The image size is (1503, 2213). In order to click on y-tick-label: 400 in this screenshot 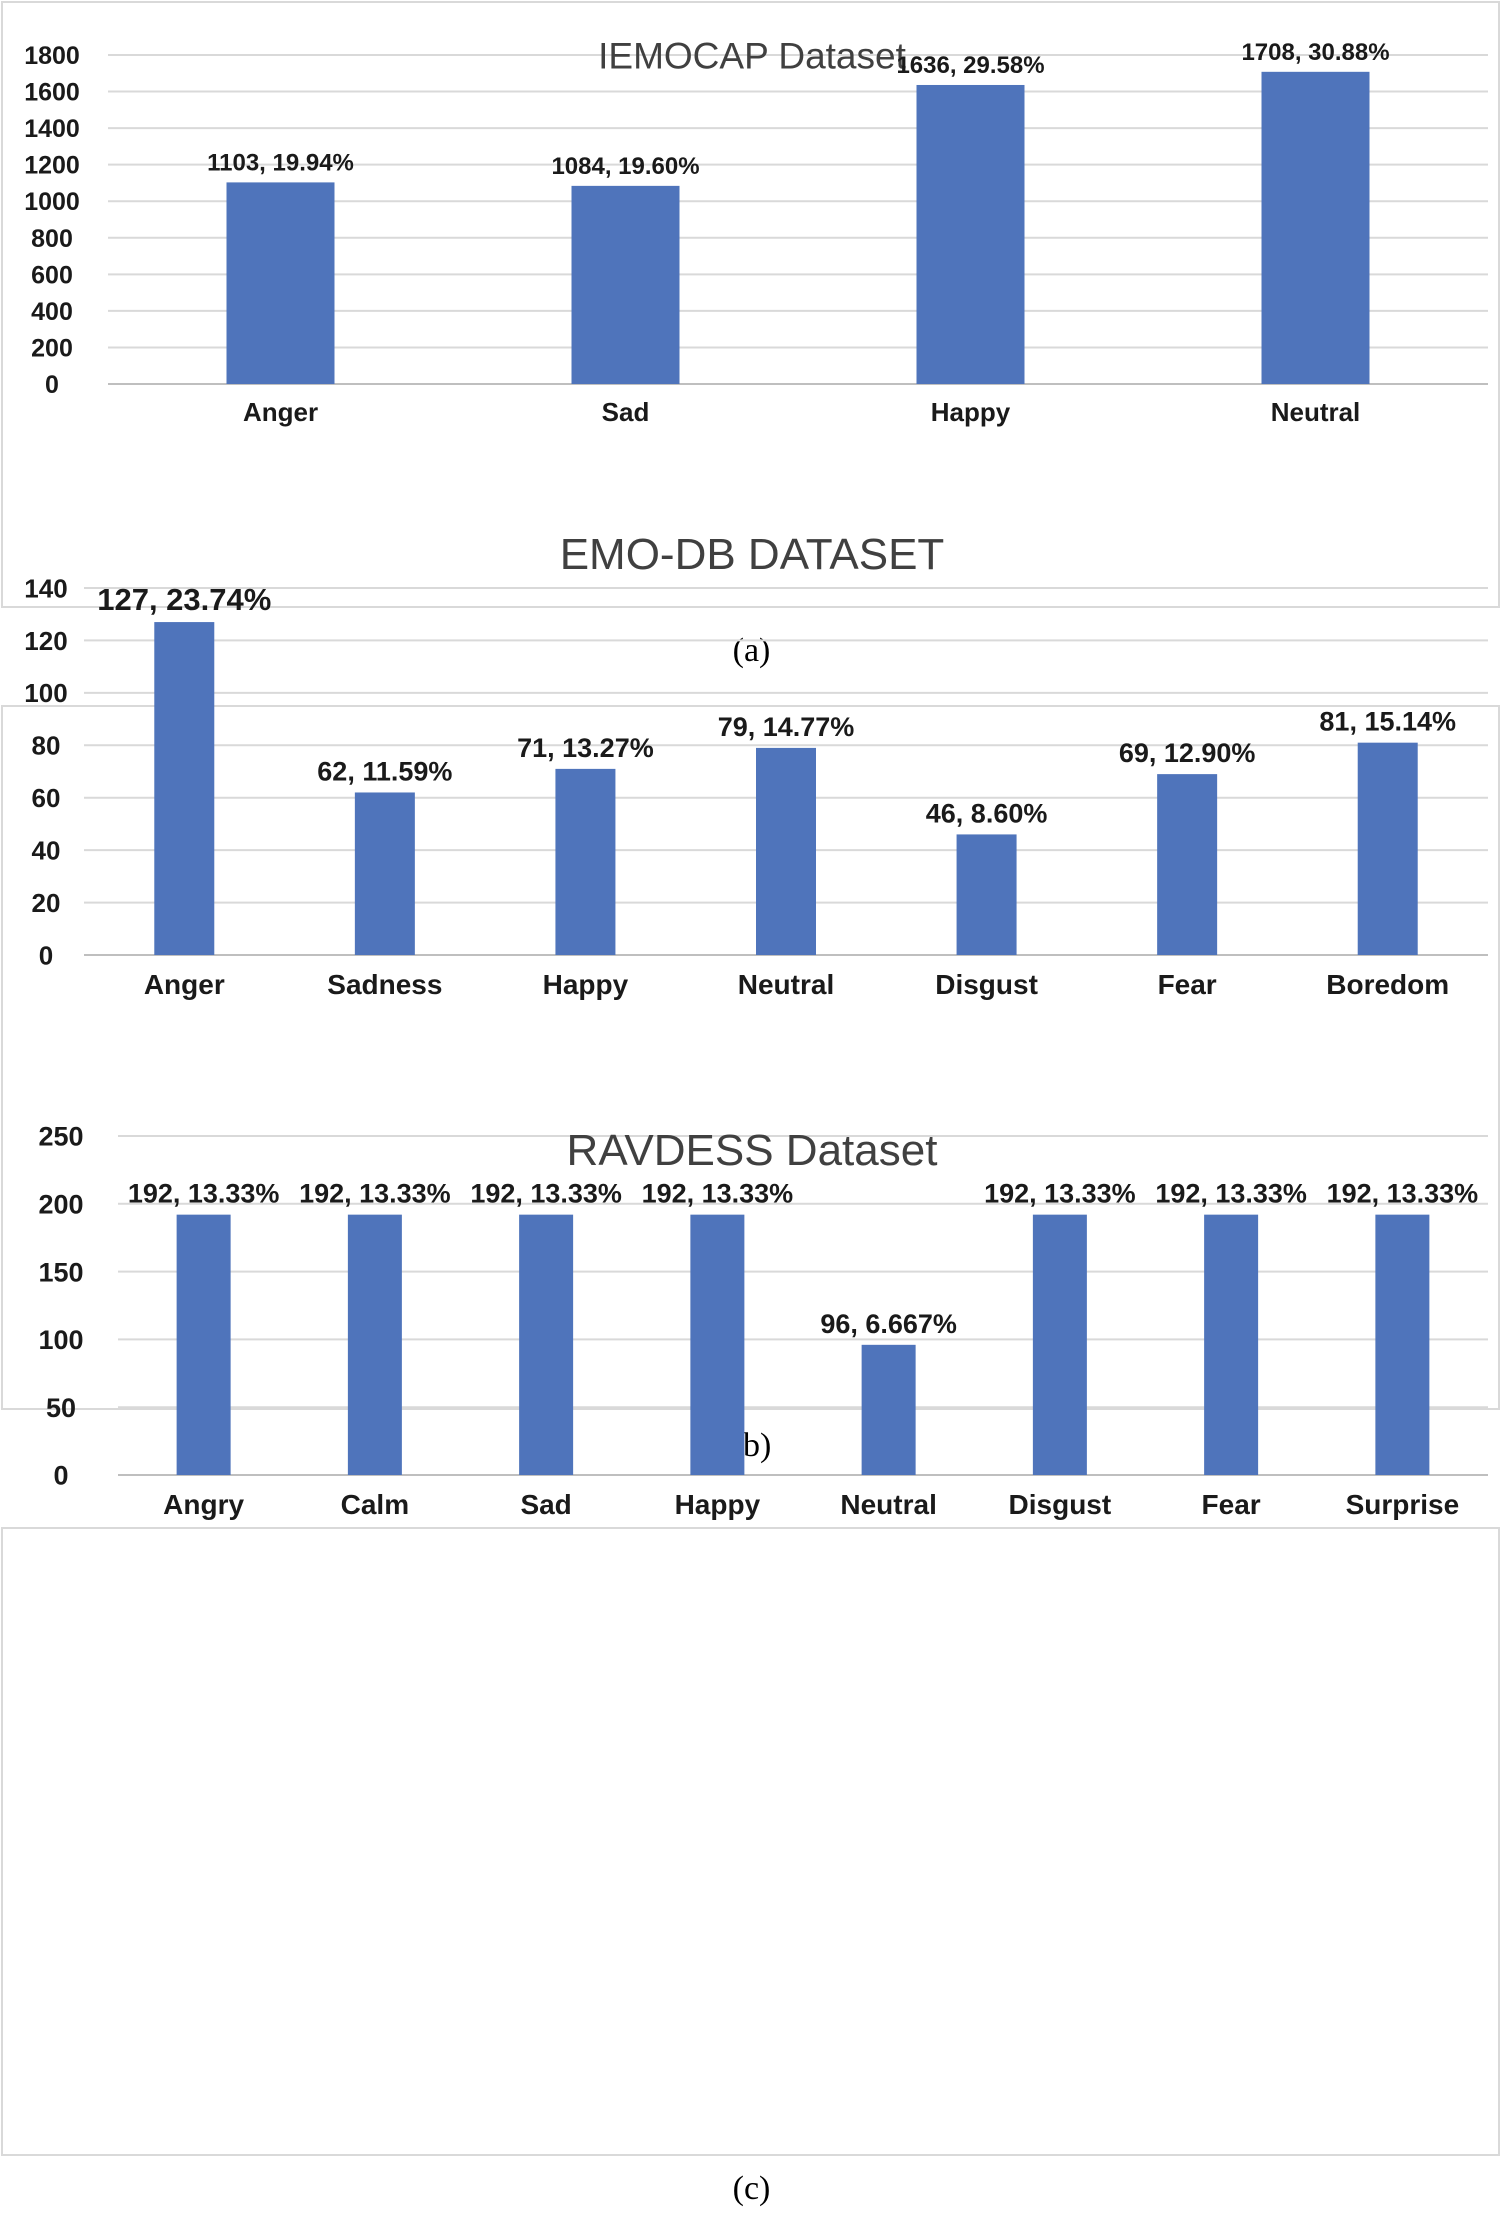, I will do `click(52, 312)`.